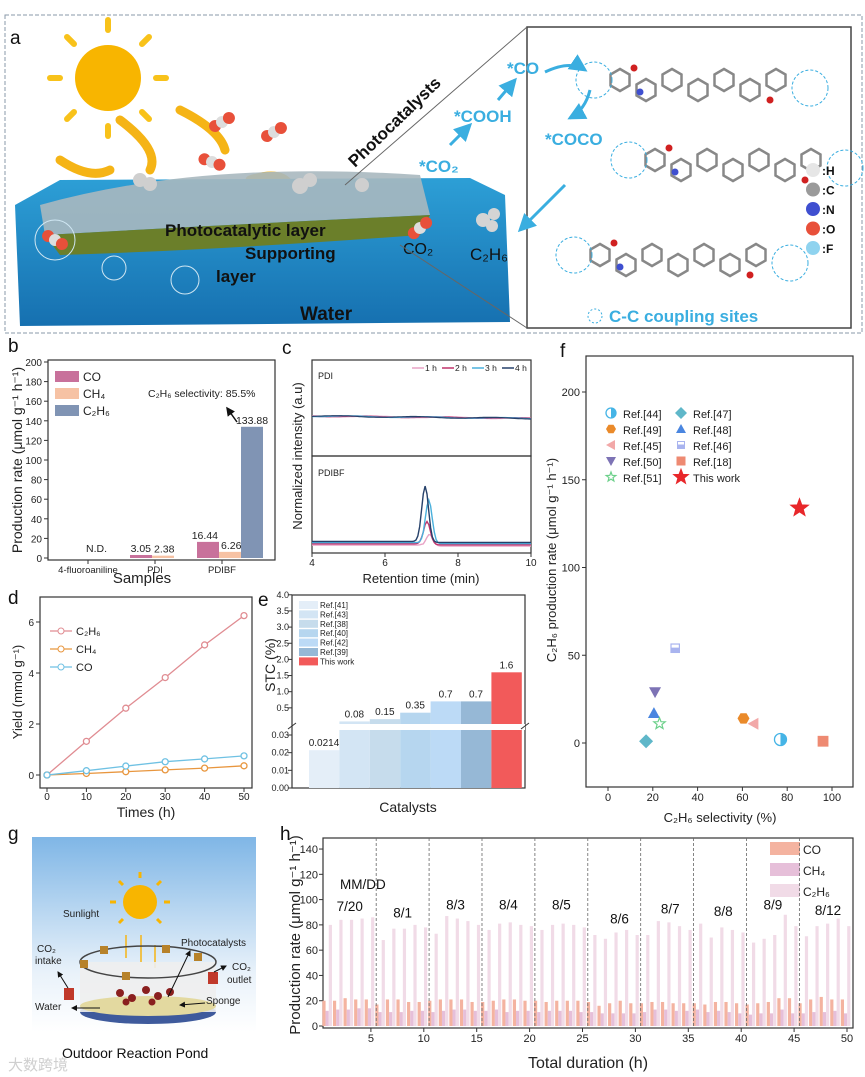 The width and height of the screenshot is (865, 1077). What do you see at coordinates (611, 461) in the screenshot?
I see `marker-triangle-down-icon` at bounding box center [611, 461].